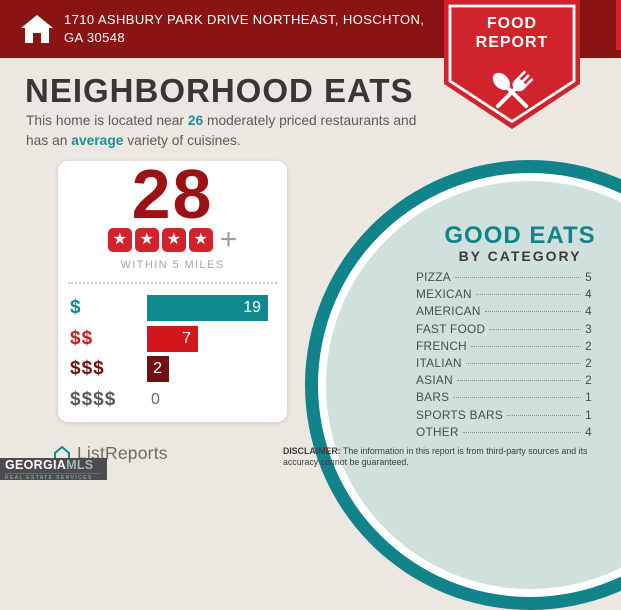 This screenshot has width=621, height=610. I want to click on price-tier-row: $19, so click(174, 308).